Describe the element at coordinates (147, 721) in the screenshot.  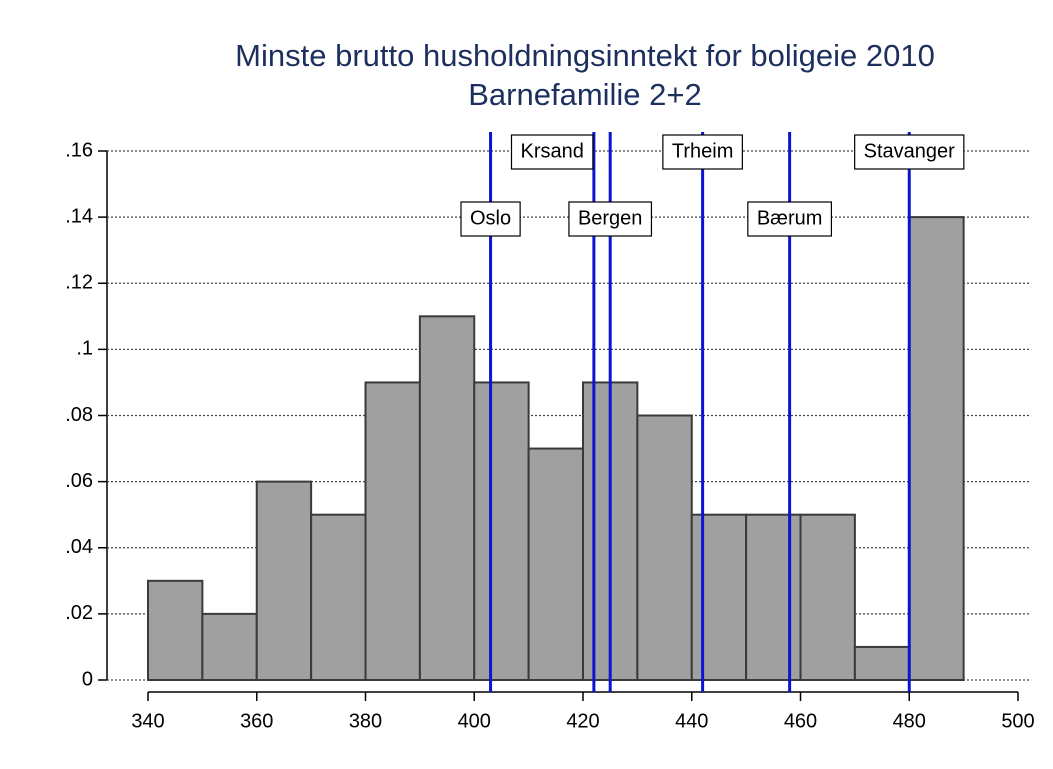
I see `x-tick-label: 340` at that location.